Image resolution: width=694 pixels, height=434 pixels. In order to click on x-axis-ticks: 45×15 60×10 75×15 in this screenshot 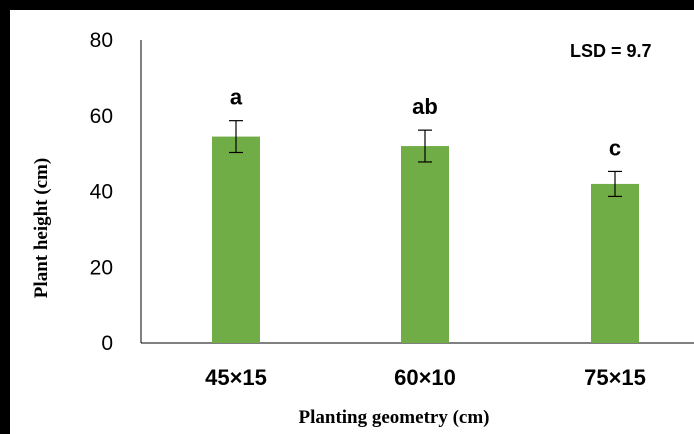, I will do `click(425, 377)`.